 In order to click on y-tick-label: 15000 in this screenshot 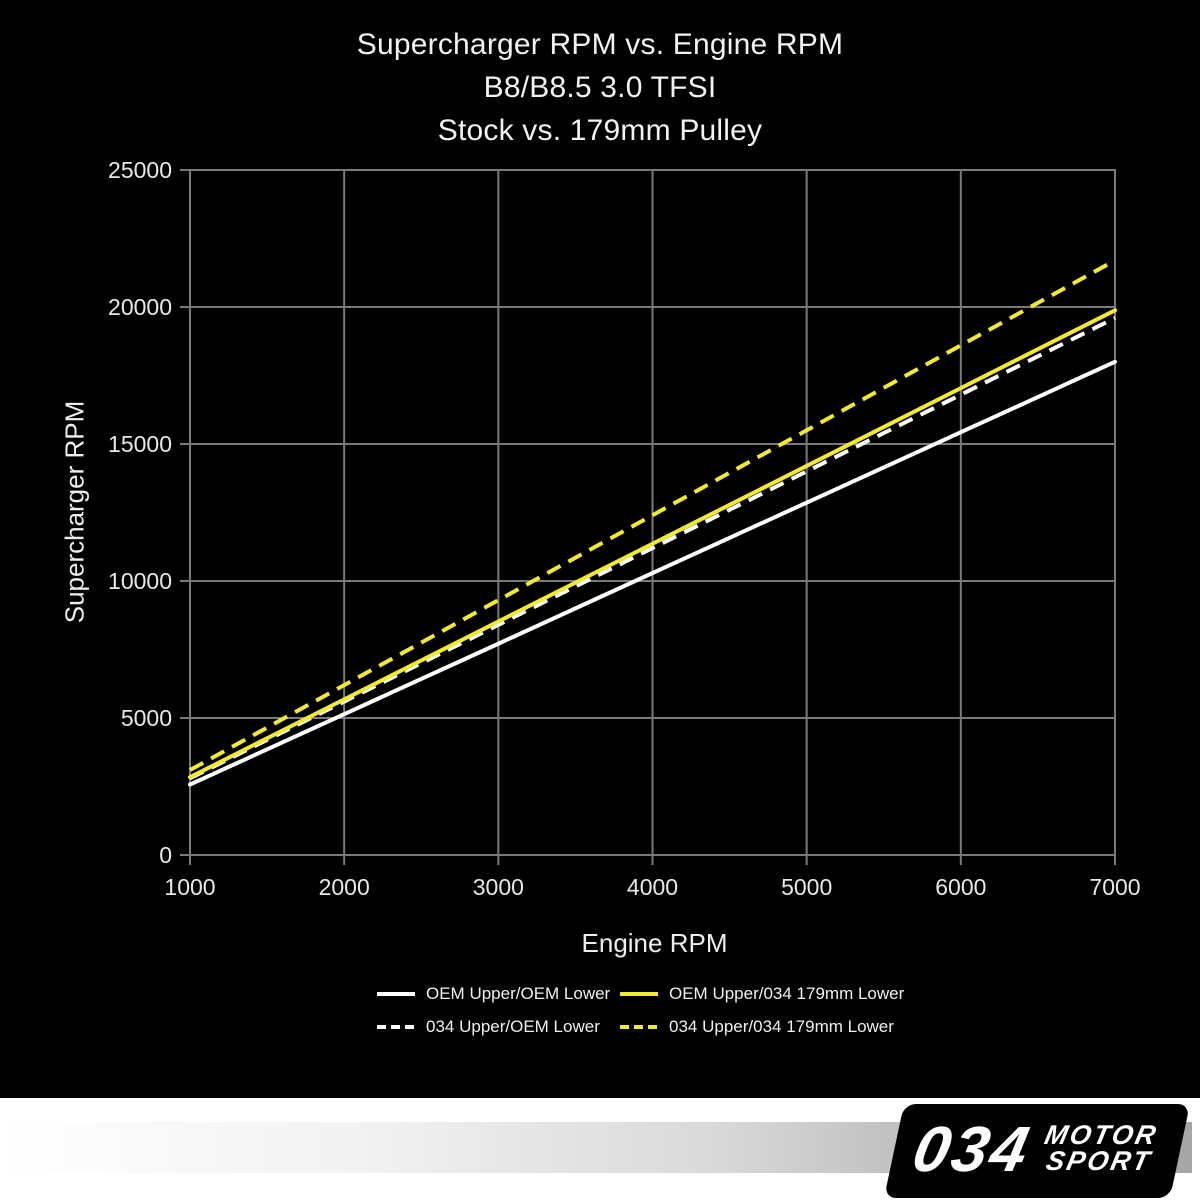, I will do `click(140, 444)`.